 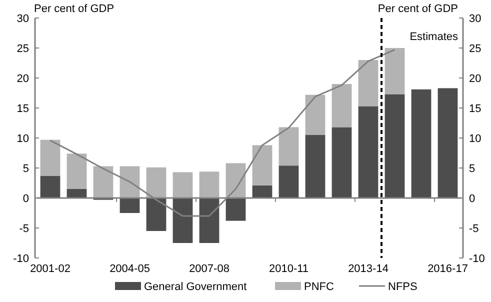 I want to click on x-tick-label: 2010-11, so click(x=288, y=269).